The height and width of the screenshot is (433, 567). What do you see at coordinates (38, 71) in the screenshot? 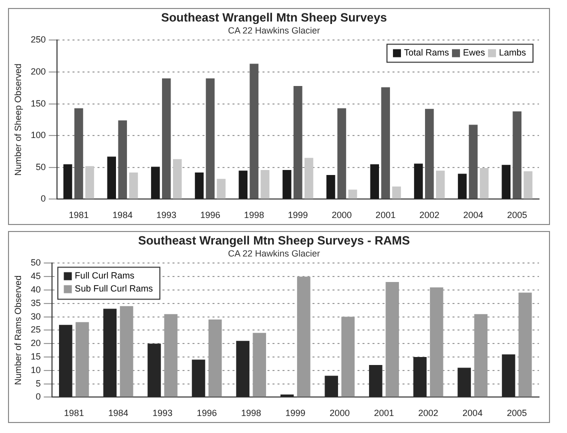
I see `y-tick-label: 200` at bounding box center [38, 71].